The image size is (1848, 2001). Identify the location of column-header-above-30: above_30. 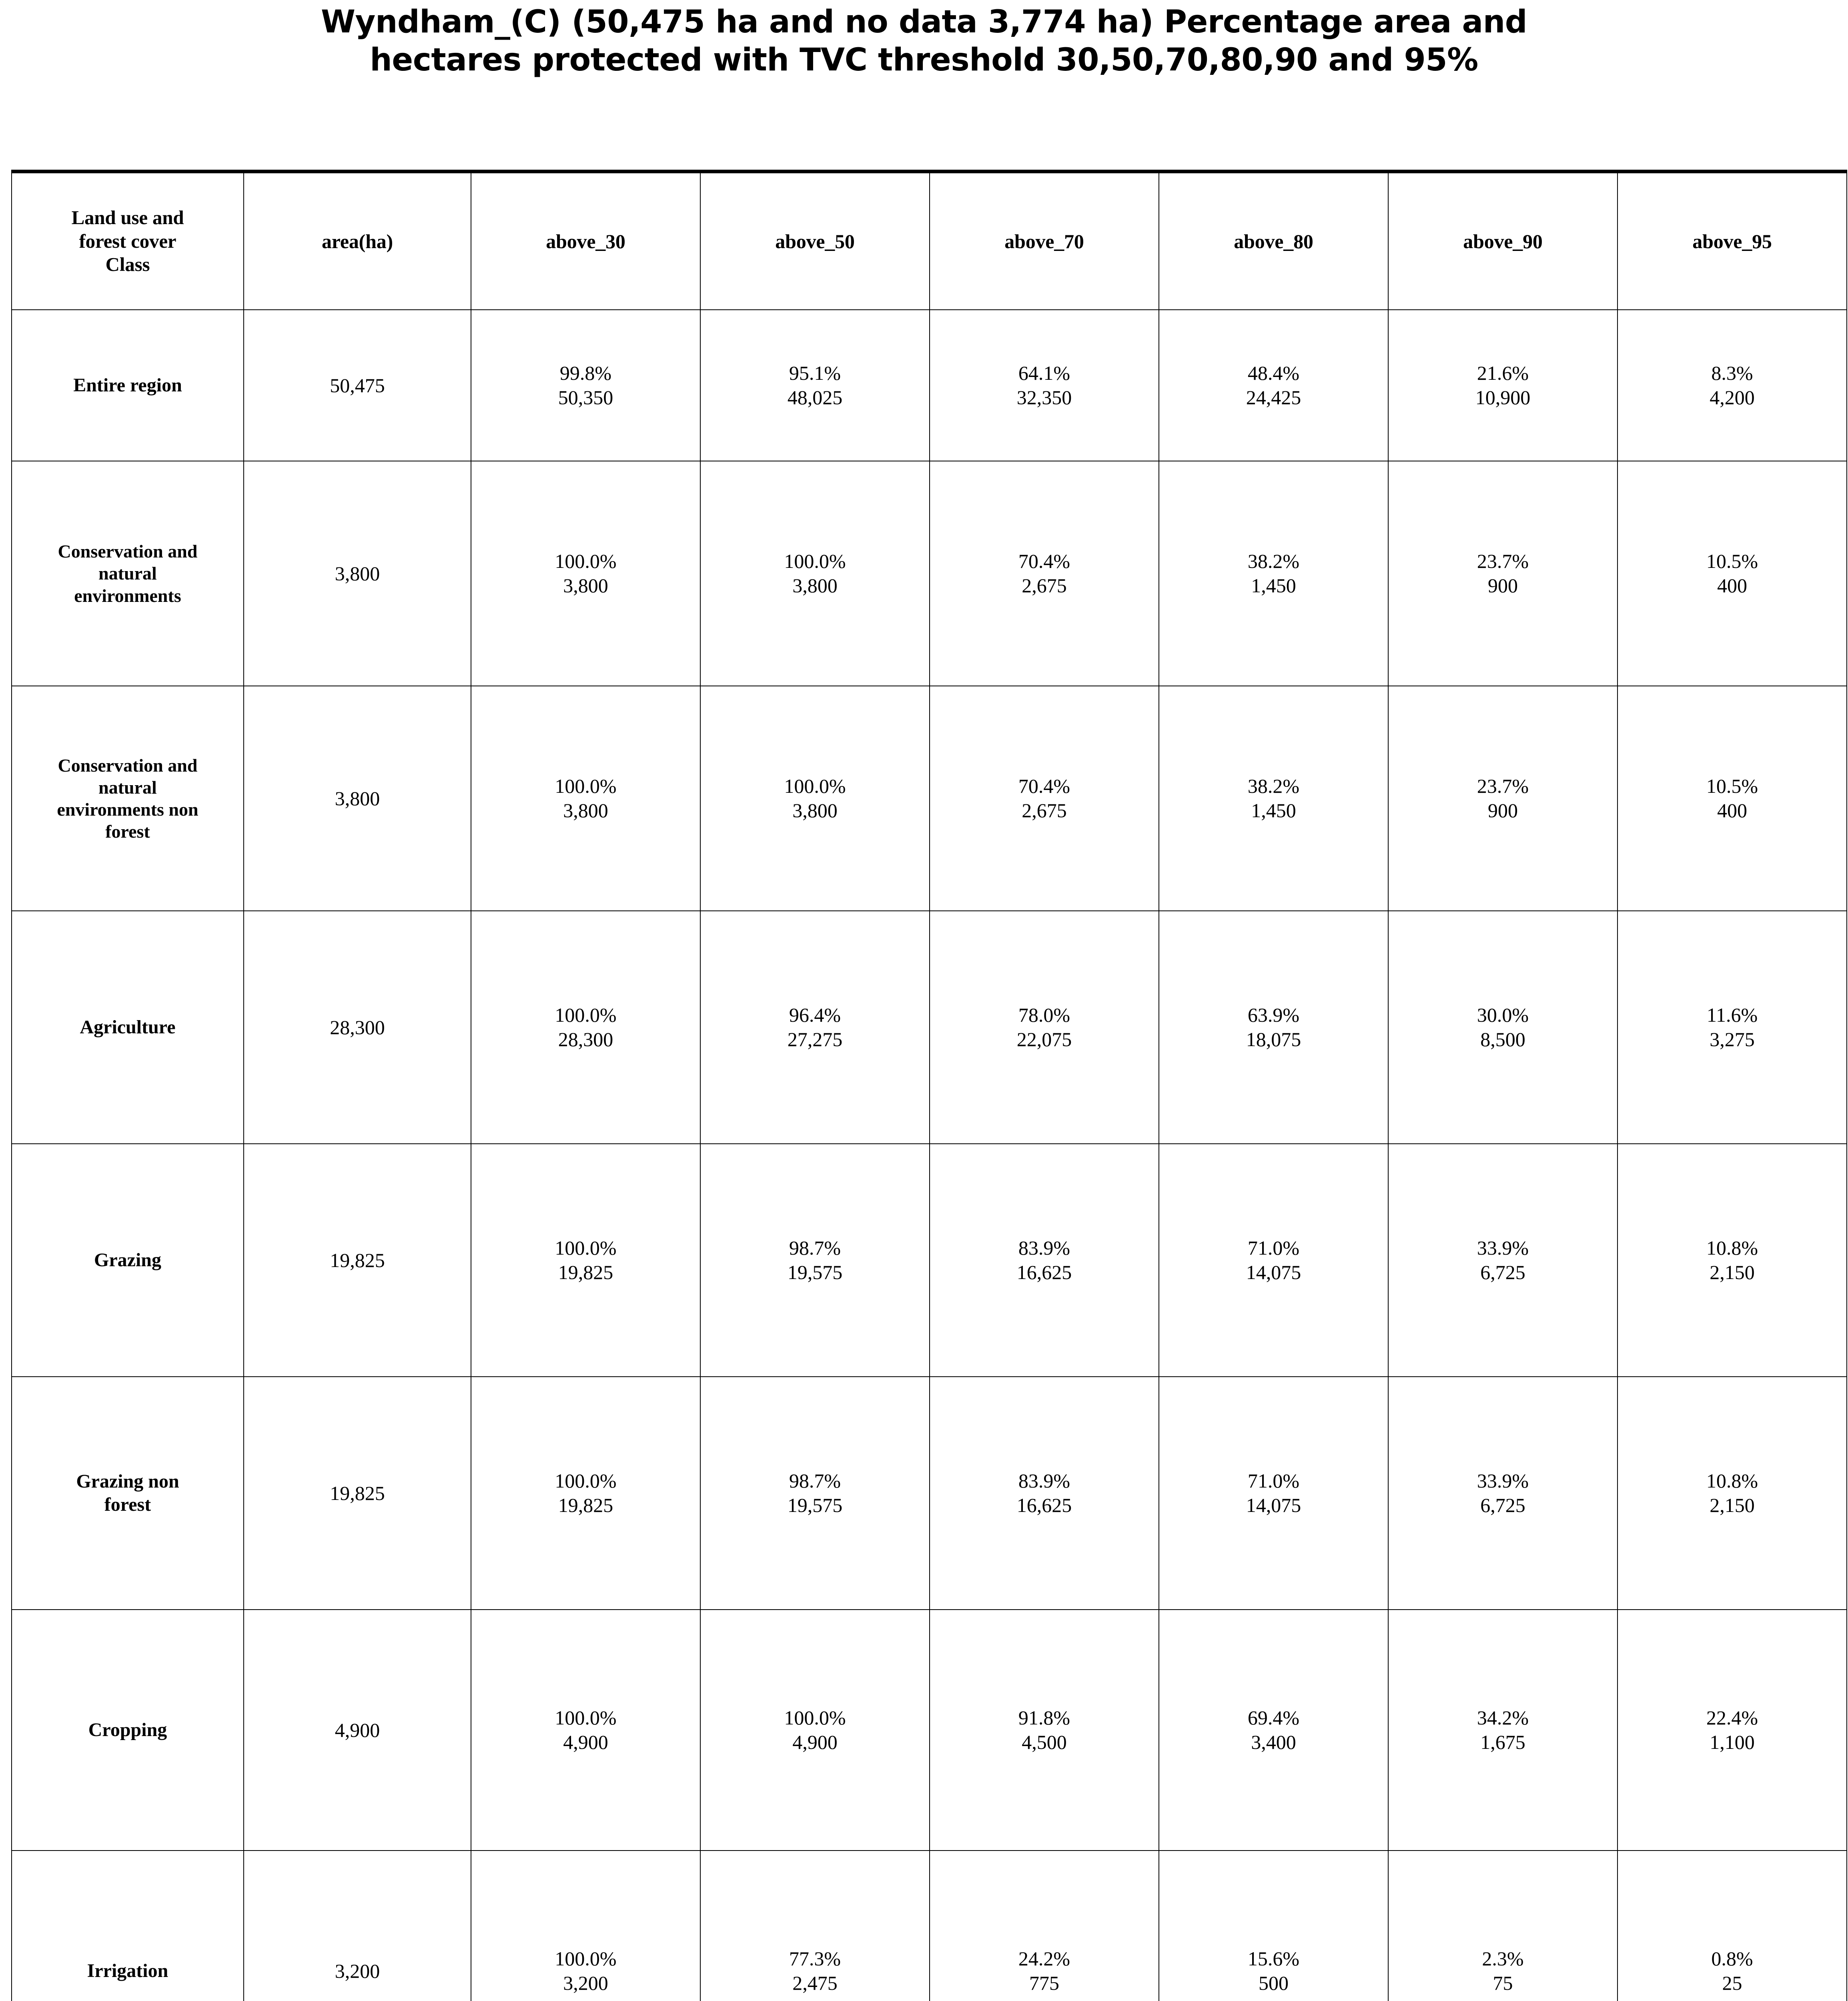
(586, 240).